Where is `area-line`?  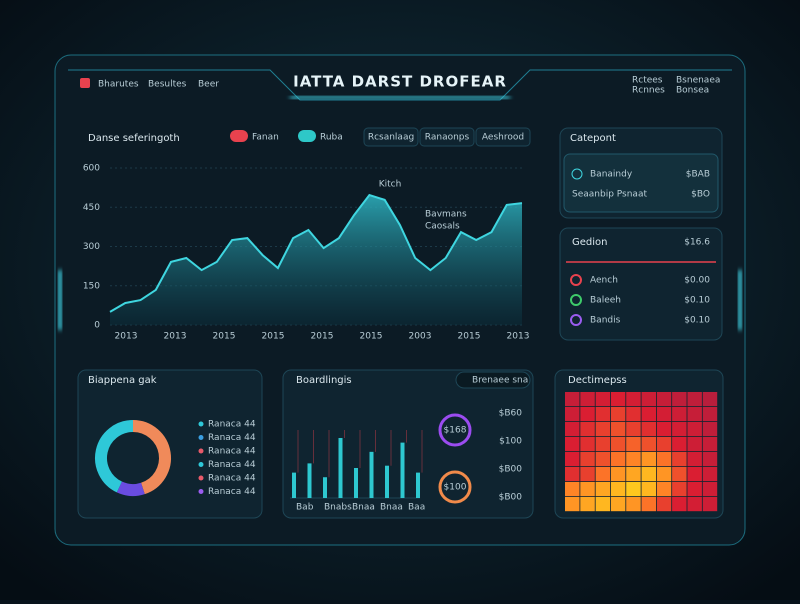 area-line is located at coordinates (316, 253).